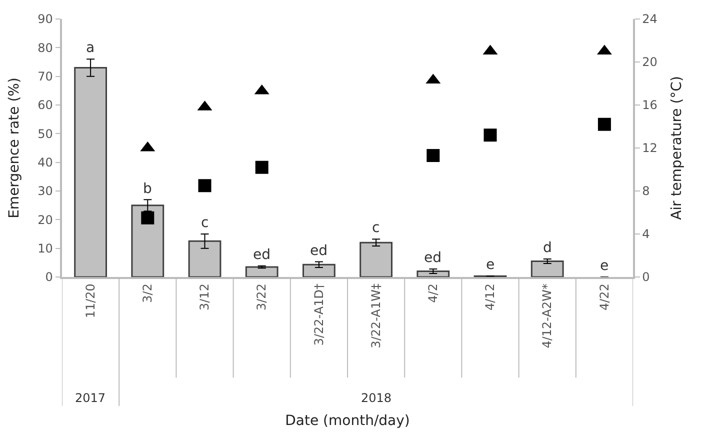 The width and height of the screenshot is (725, 447). I want to click on y-tick-label: 40, so click(45, 163).